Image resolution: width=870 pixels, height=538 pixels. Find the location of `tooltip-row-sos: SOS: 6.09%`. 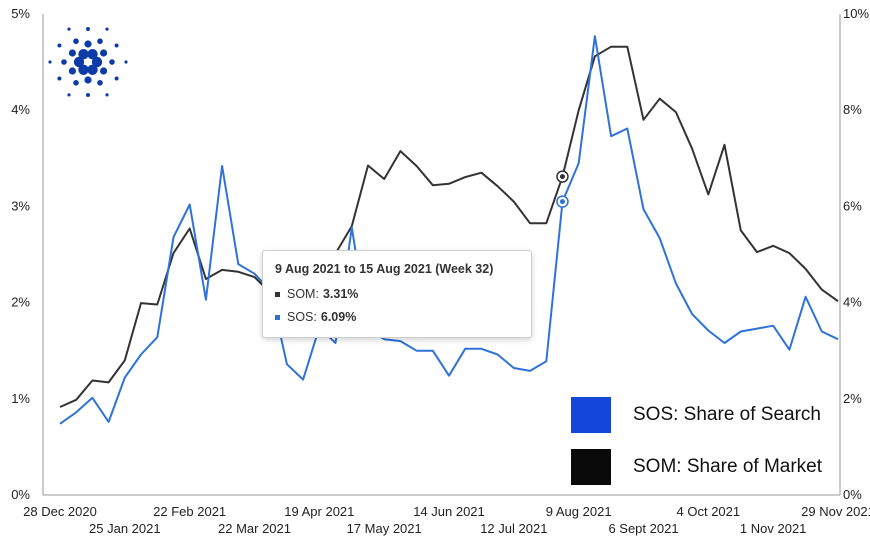

tooltip-row-sos: SOS: 6.09% is located at coordinates (397, 317).